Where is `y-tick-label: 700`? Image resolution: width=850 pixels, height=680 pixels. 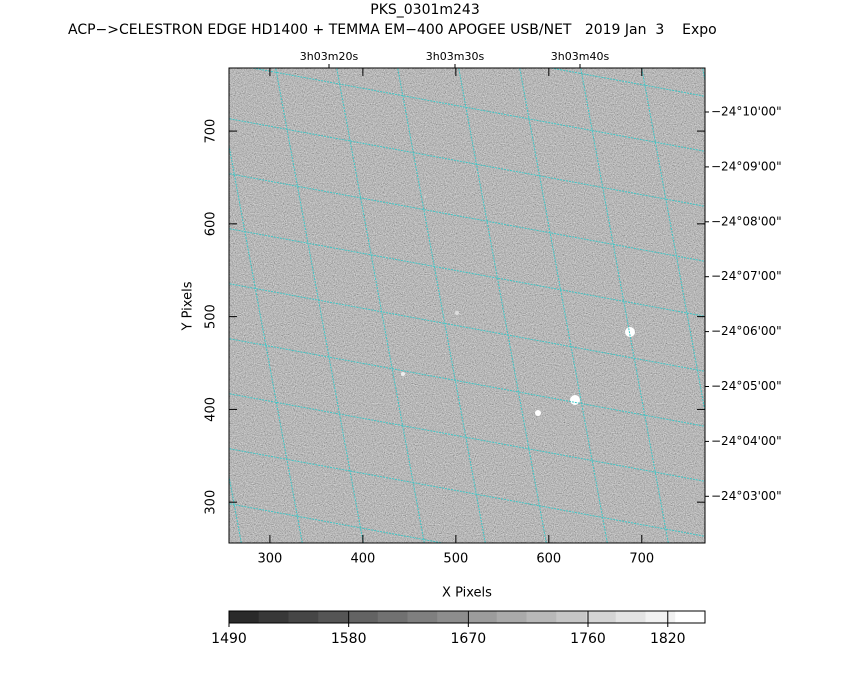
y-tick-label: 700 is located at coordinates (211, 131).